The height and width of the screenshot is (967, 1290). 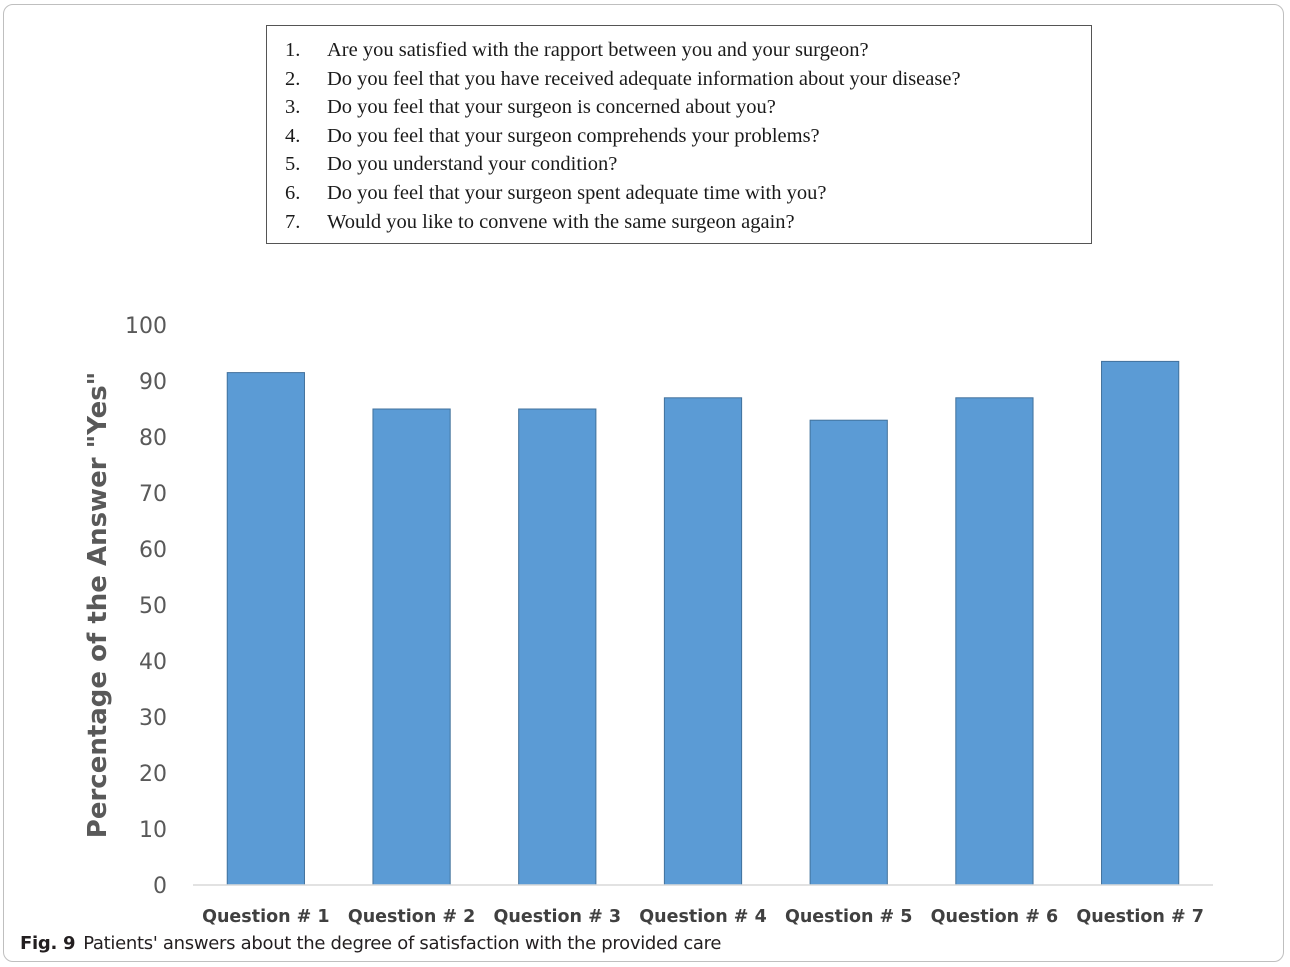 I want to click on question-number: 6., so click(x=293, y=192).